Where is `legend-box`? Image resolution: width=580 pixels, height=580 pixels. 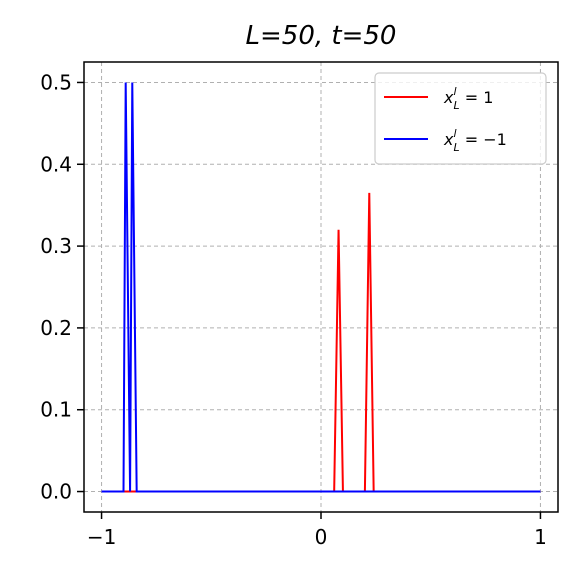
legend-box is located at coordinates (460, 118).